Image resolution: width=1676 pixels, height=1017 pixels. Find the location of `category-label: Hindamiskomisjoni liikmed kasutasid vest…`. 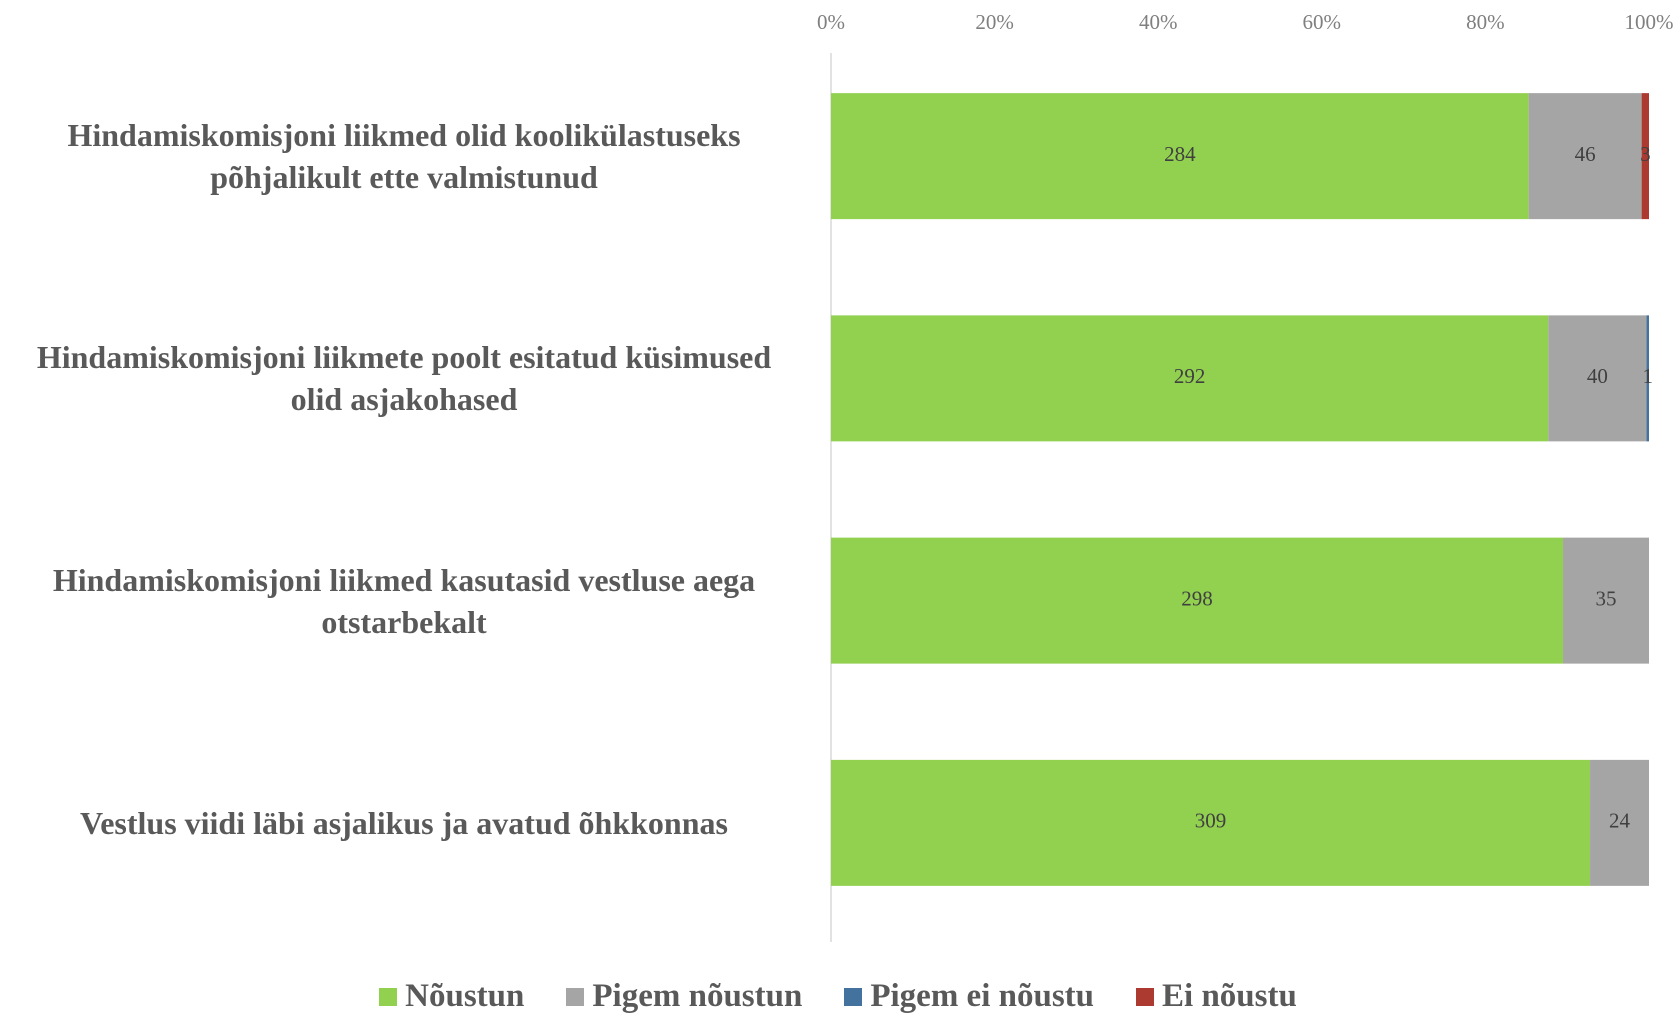

category-label: Hindamiskomisjoni liikmed kasutasid vest… is located at coordinates (404, 600).